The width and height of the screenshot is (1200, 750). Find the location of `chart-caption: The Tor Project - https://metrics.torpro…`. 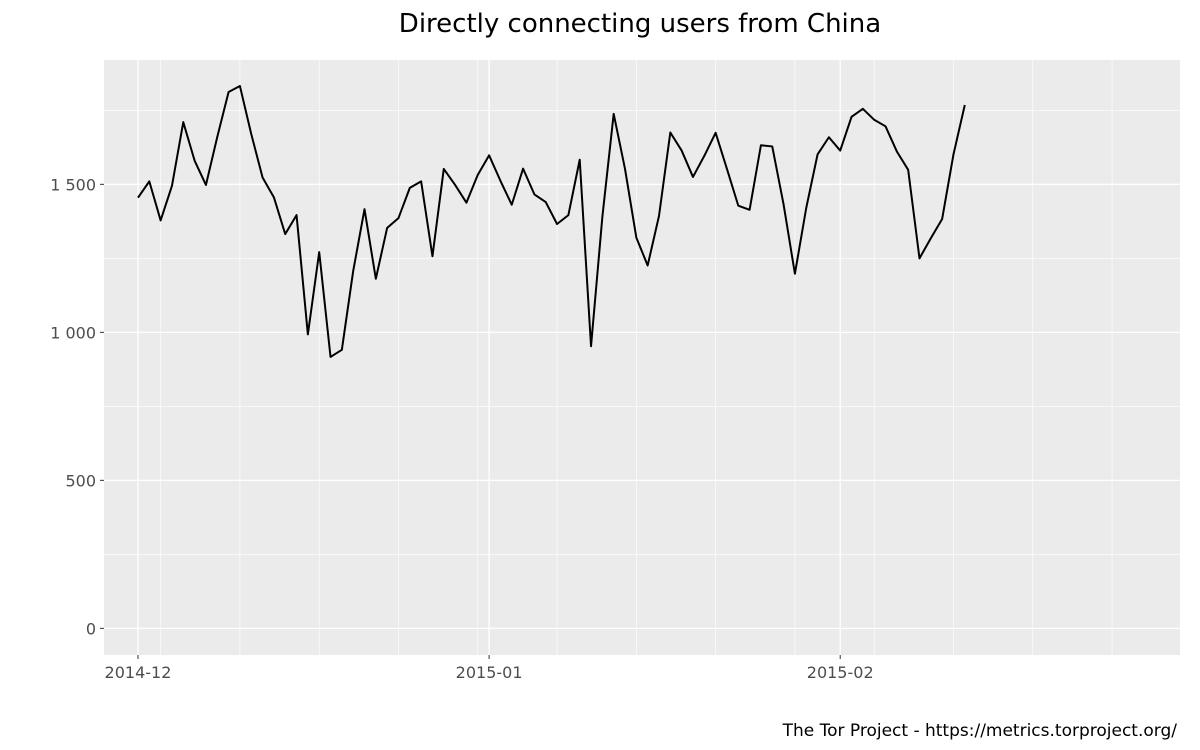

chart-caption: The Tor Project - https://metrics.torpro… is located at coordinates (980, 731).